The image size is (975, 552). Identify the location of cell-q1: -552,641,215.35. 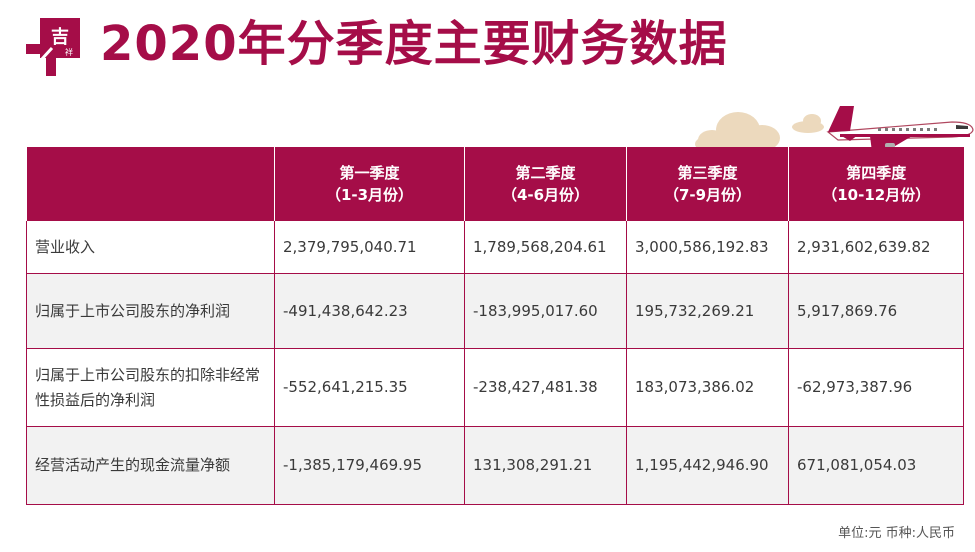
(369, 387).